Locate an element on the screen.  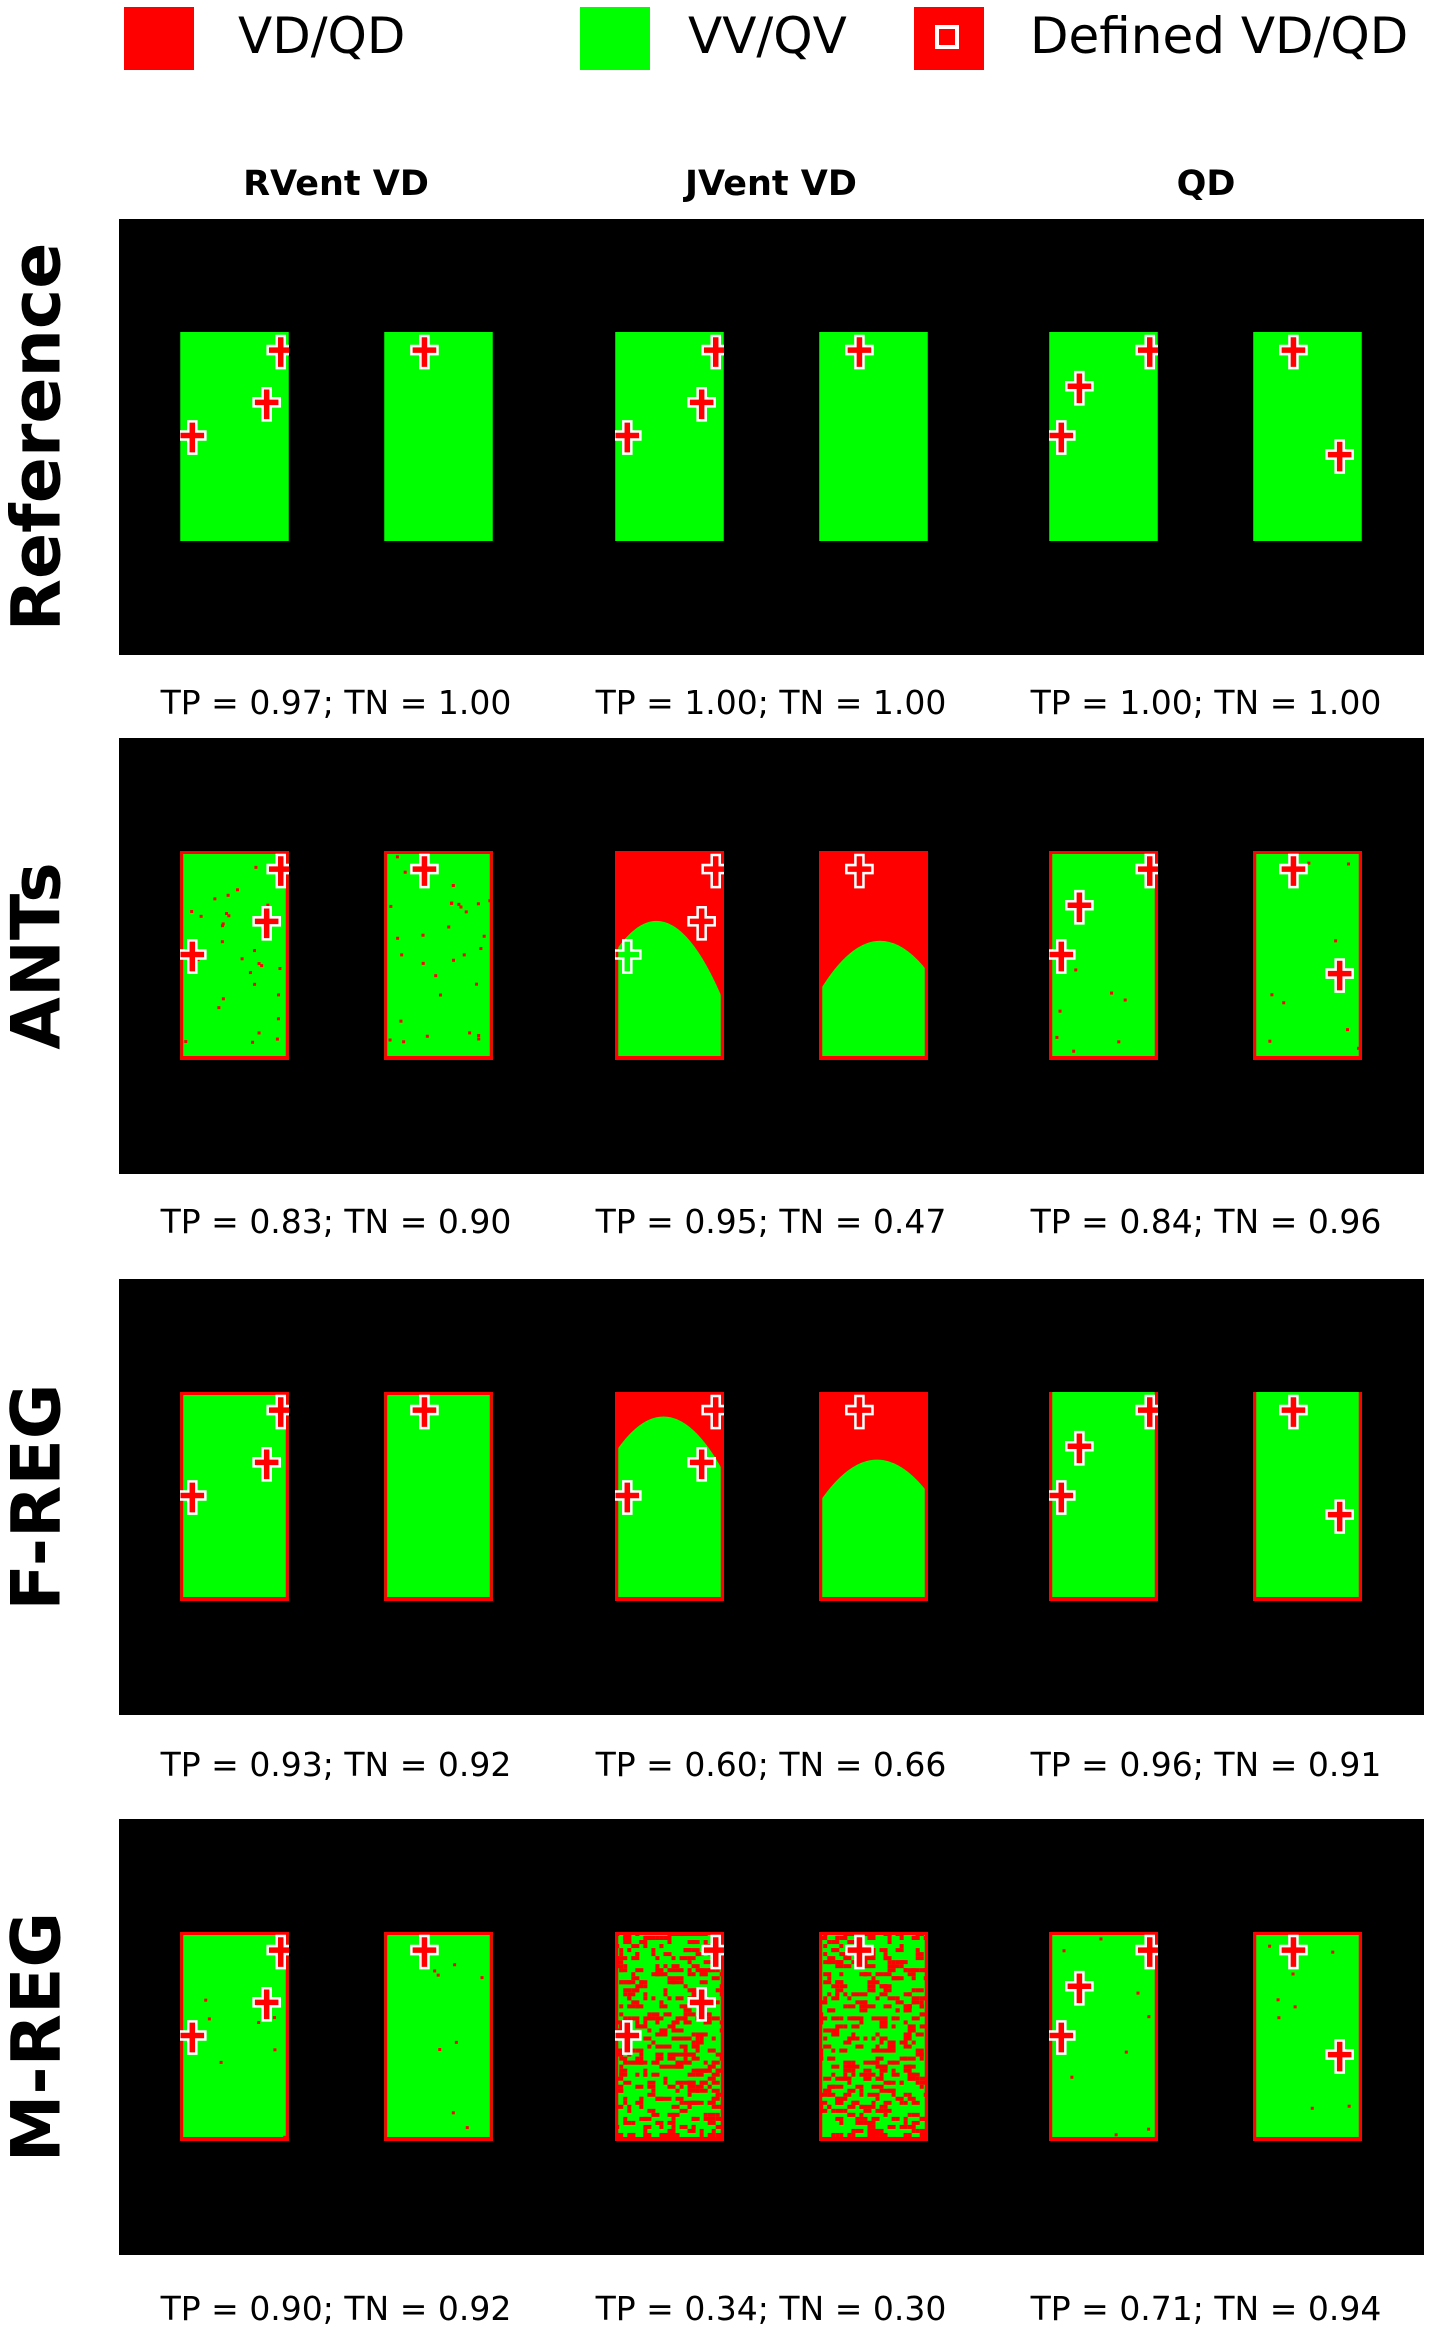
score-f-reg-qd: TP = 0.96; TN = 0.91 is located at coordinates (1206, 1764).